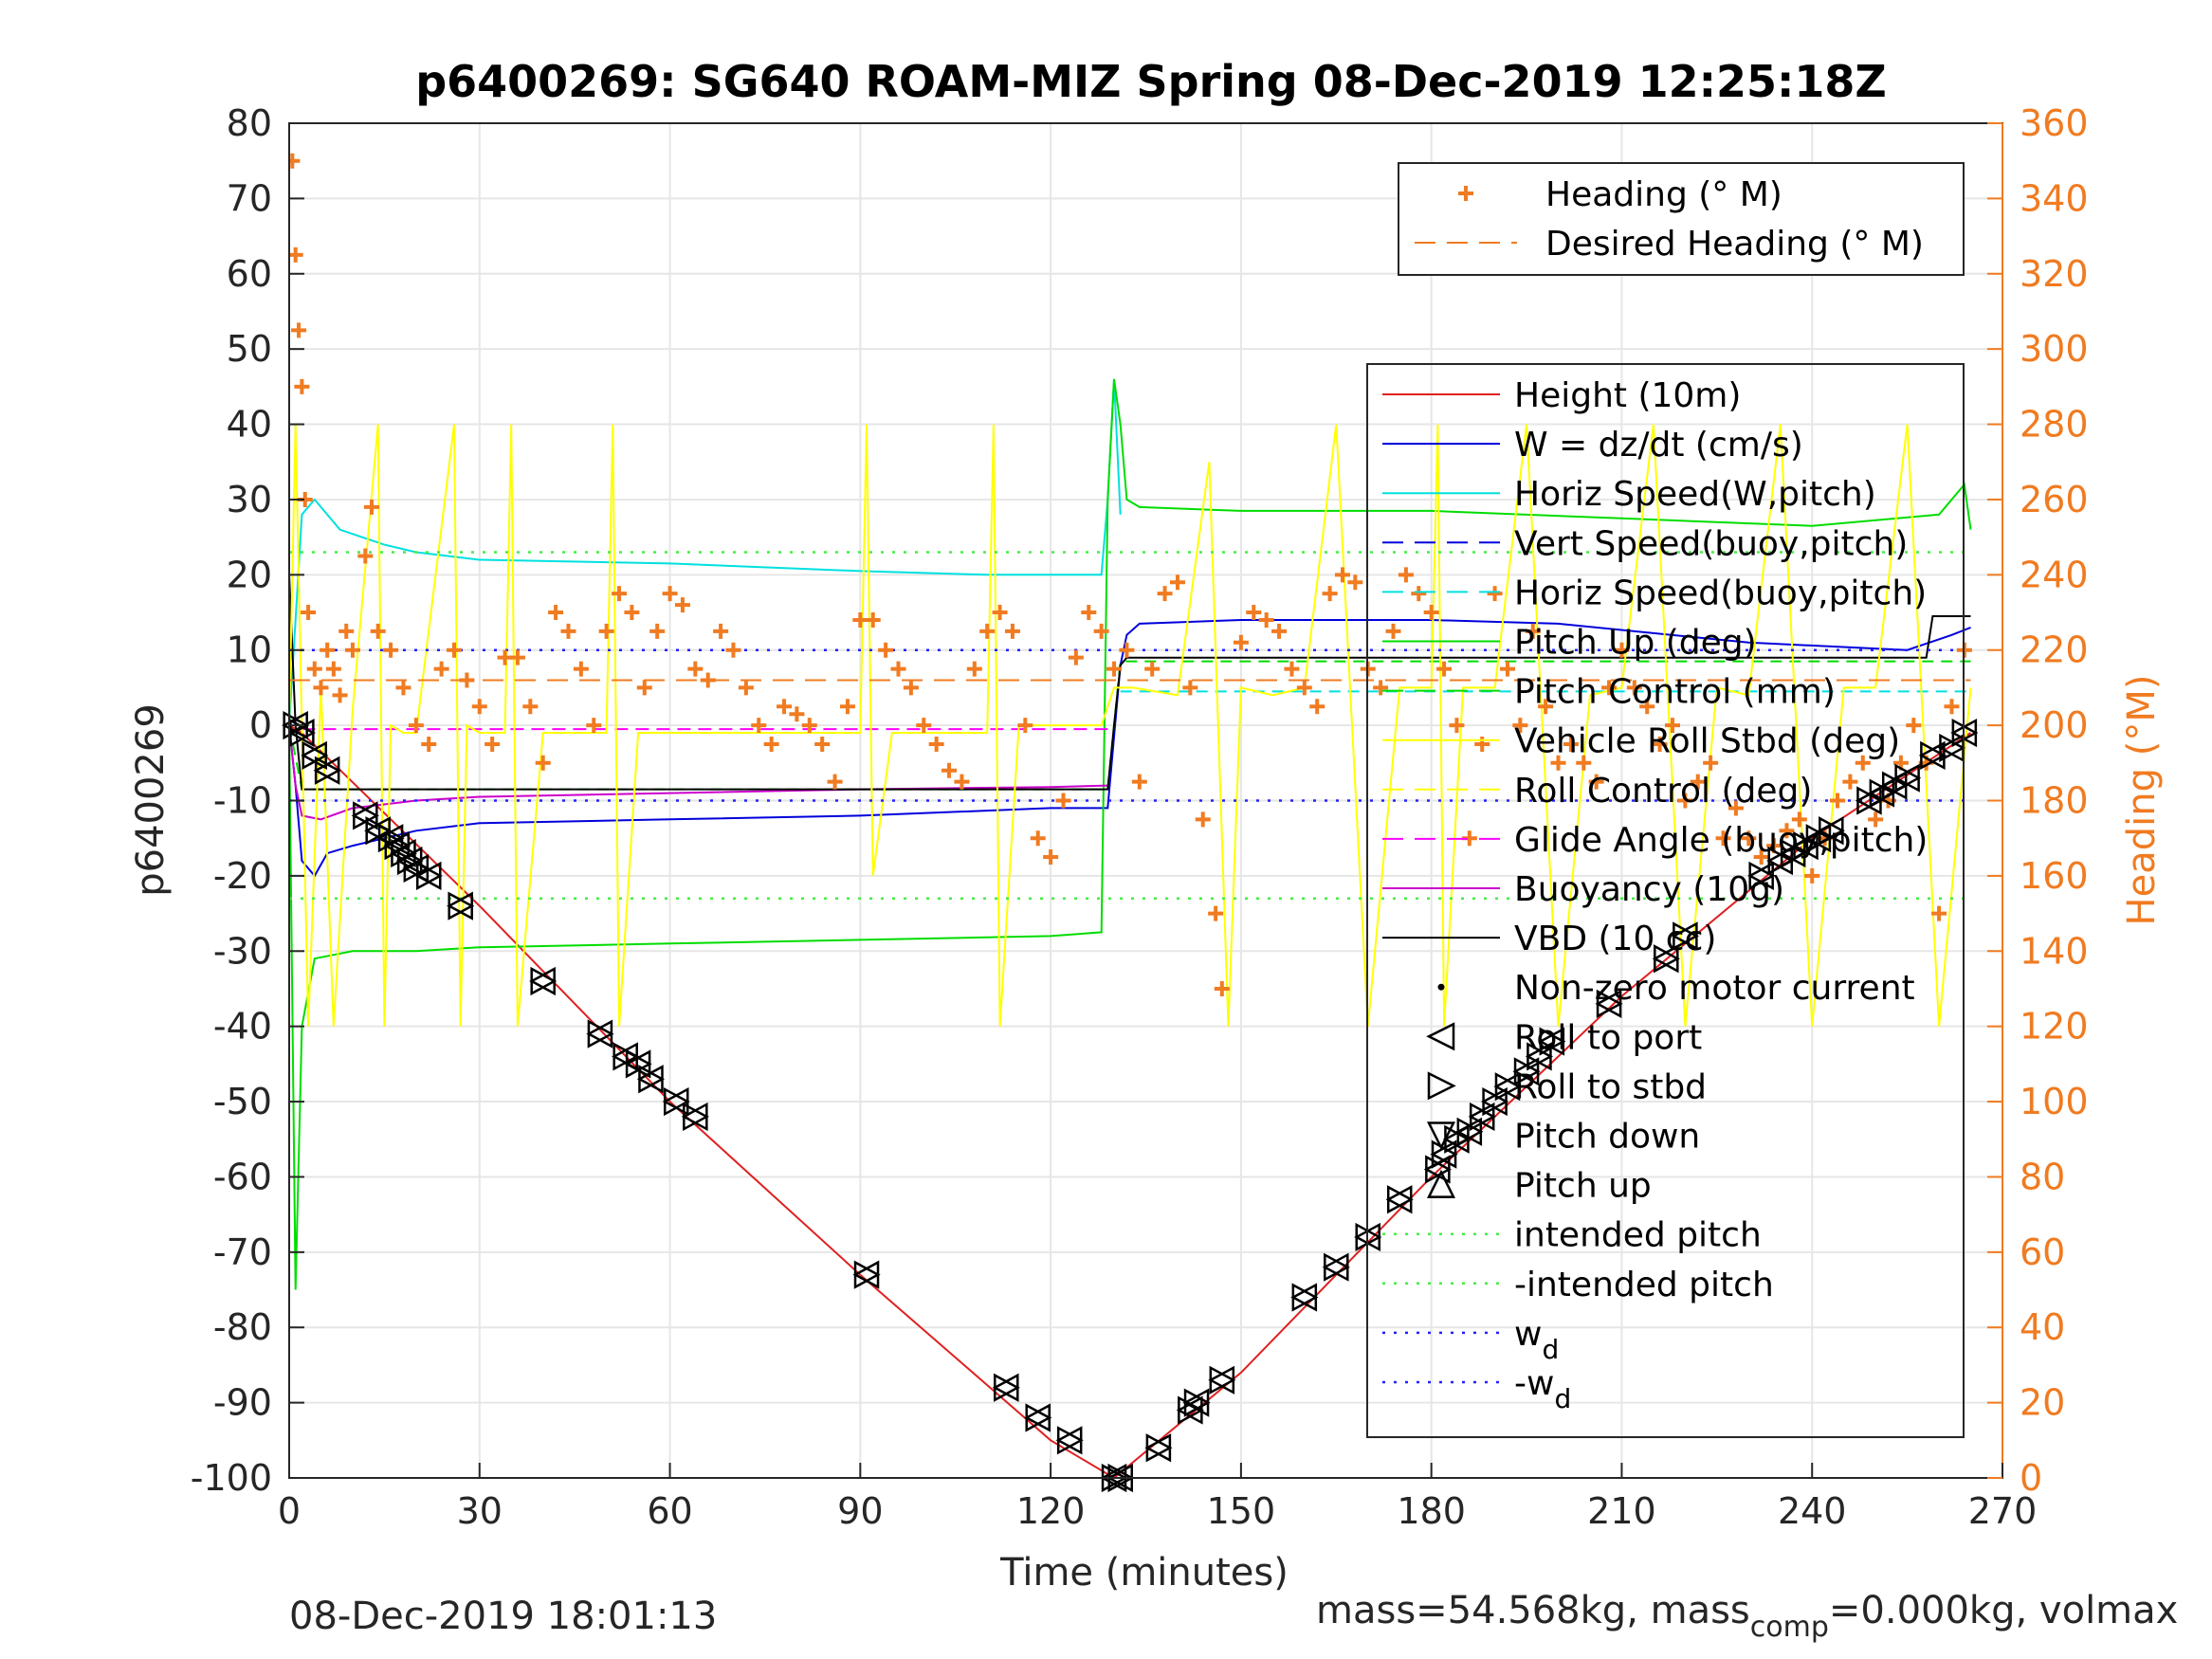  I want to click on legend-label: -wd, so click(1542, 1389).